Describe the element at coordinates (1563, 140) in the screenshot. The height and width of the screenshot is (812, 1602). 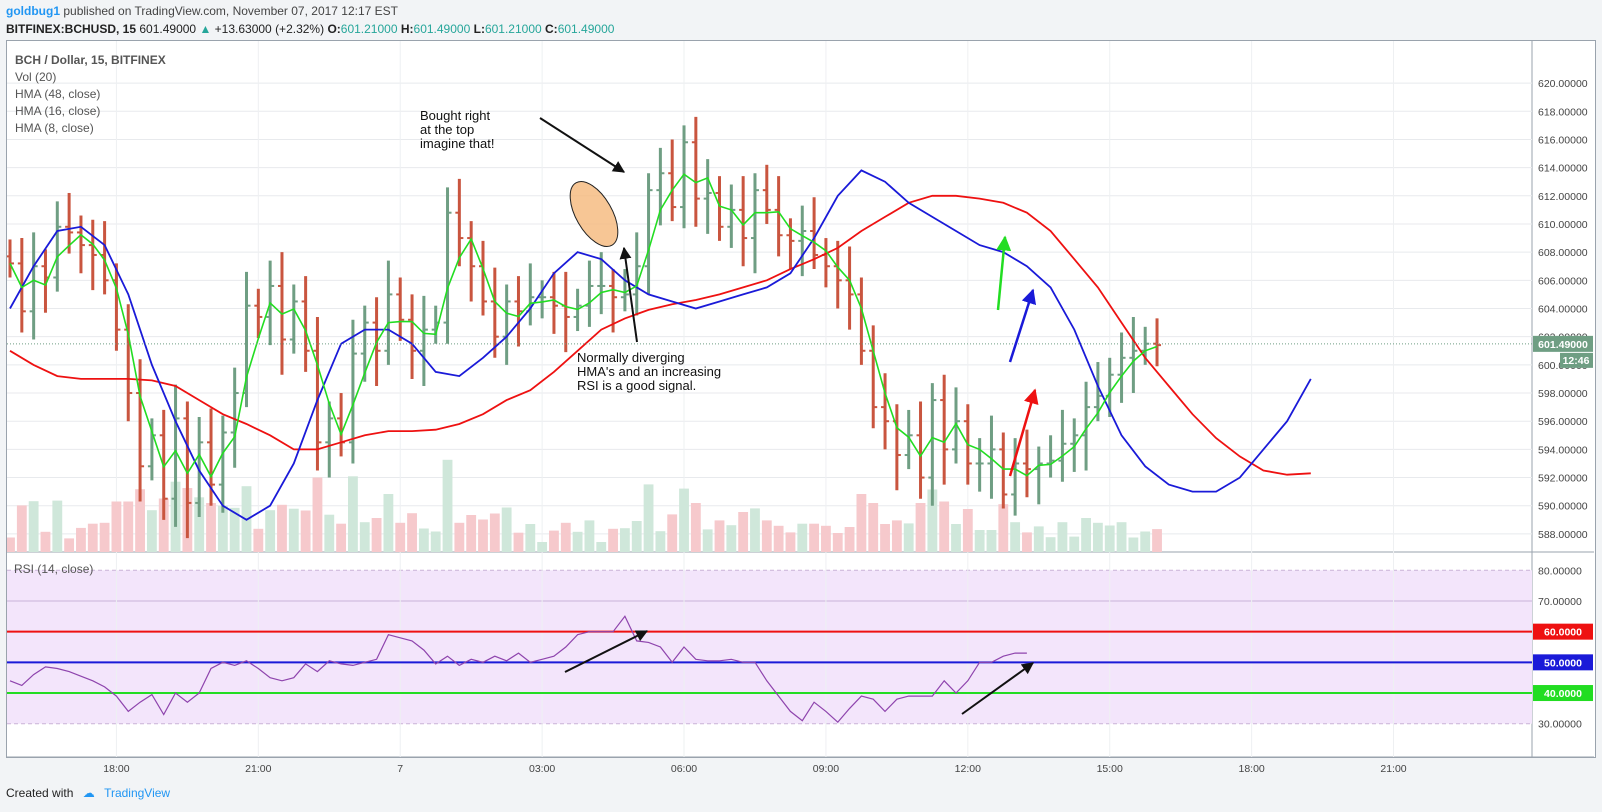
I see `price-tick-label: 616.00000` at that location.